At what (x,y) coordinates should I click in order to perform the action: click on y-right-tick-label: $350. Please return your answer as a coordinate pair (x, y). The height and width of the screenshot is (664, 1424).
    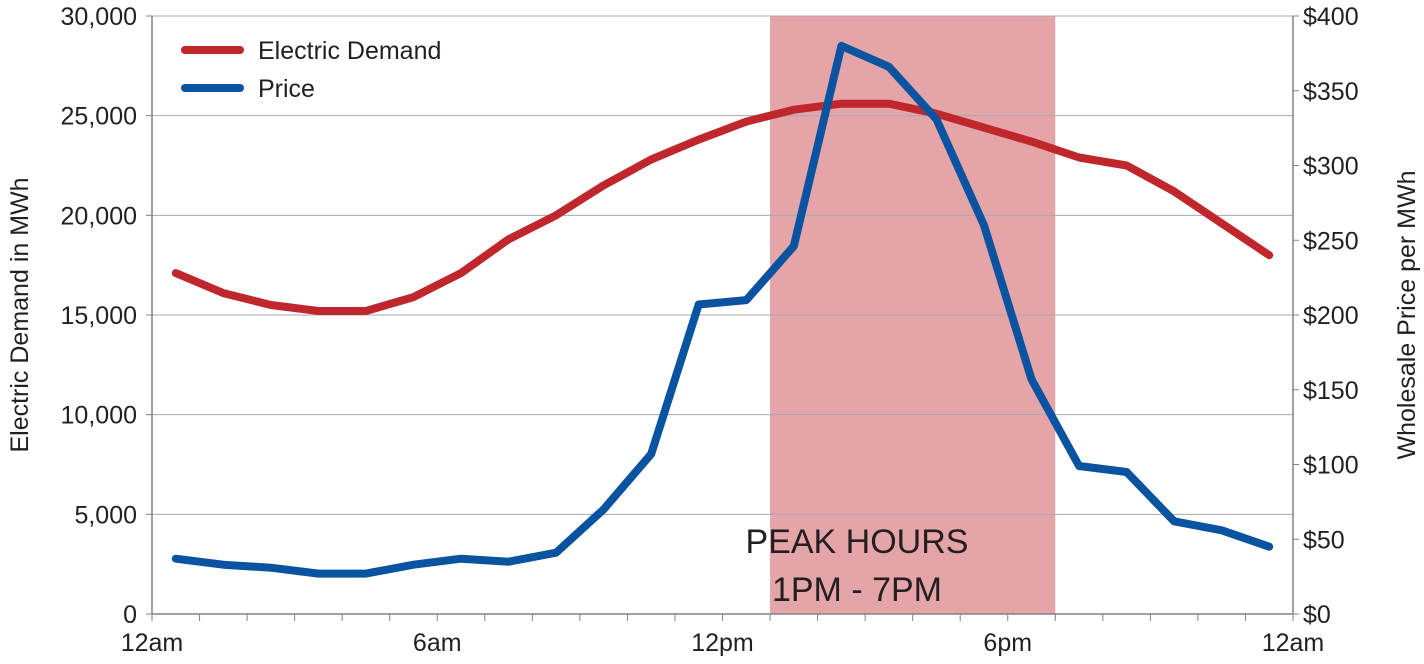
    Looking at the image, I should click on (1331, 92).